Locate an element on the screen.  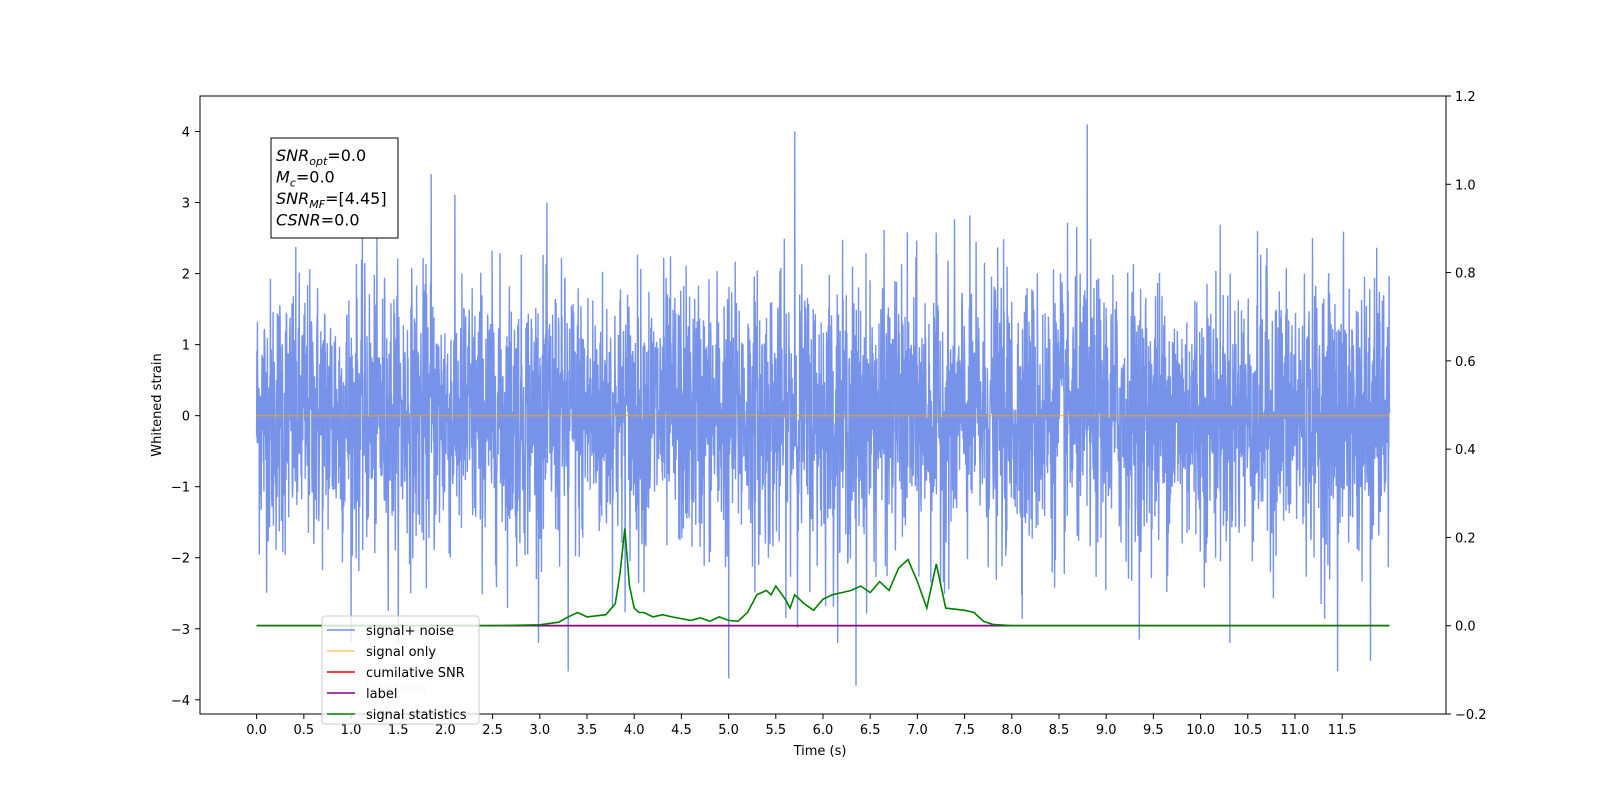
x-tick-label: 2.0 is located at coordinates (445, 730).